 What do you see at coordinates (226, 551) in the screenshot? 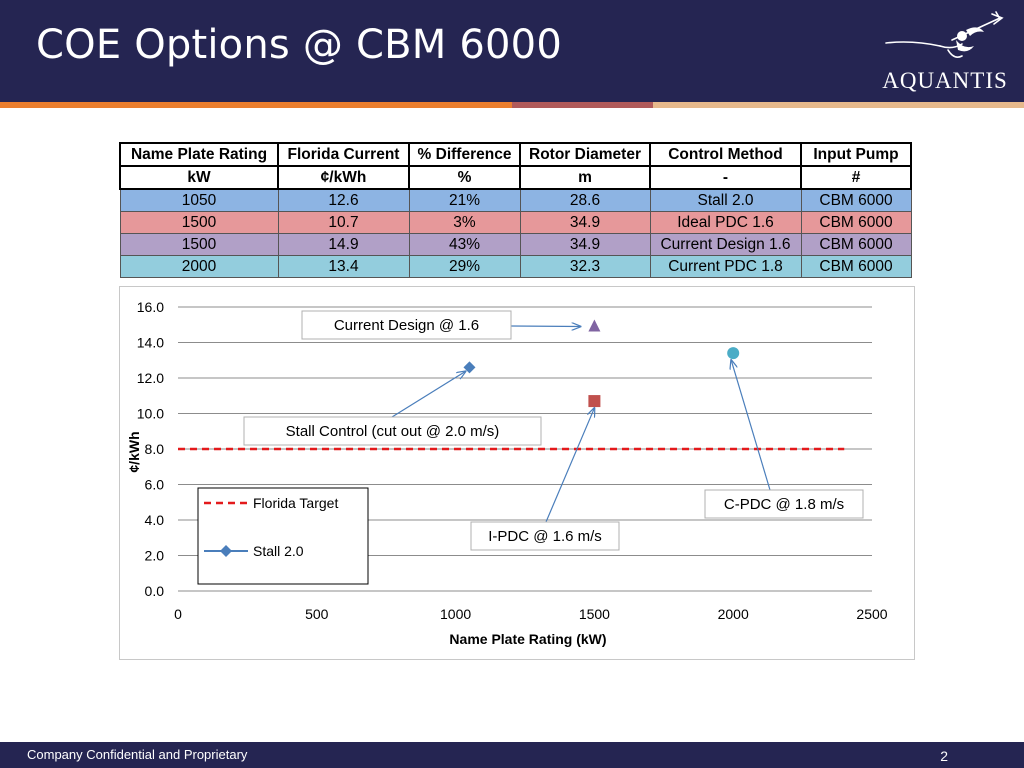
I see `legend-stall-swatch-diamond` at bounding box center [226, 551].